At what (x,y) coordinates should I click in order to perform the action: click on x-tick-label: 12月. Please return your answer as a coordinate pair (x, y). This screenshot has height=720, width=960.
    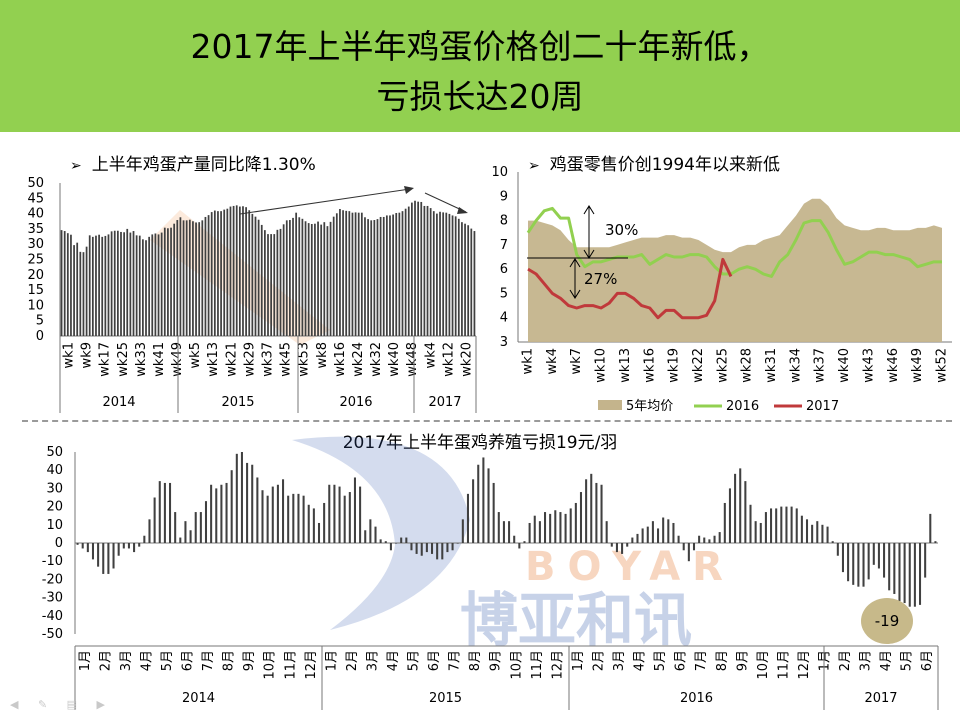
    Looking at the image, I should click on (557, 665).